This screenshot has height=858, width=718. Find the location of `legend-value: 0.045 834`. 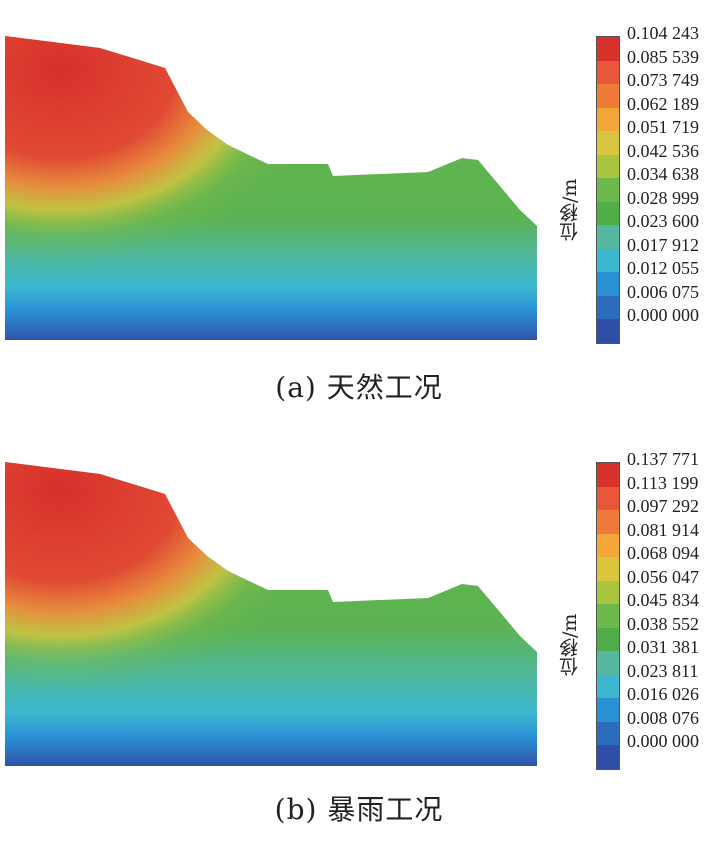

legend-value: 0.045 834 is located at coordinates (663, 600).